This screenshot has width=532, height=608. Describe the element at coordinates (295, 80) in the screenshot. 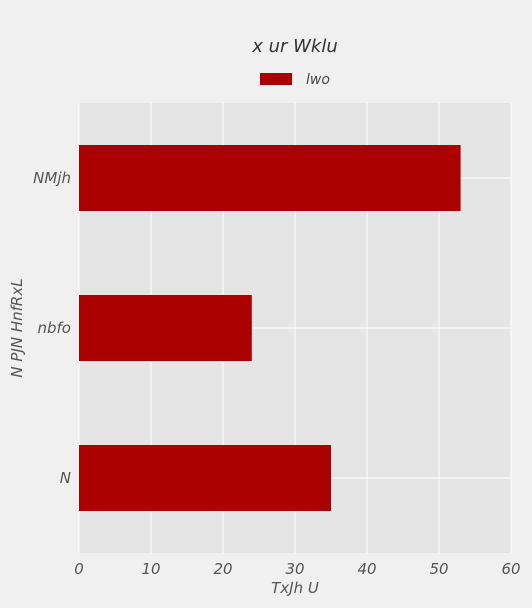

I see `legend: lwo` at that location.